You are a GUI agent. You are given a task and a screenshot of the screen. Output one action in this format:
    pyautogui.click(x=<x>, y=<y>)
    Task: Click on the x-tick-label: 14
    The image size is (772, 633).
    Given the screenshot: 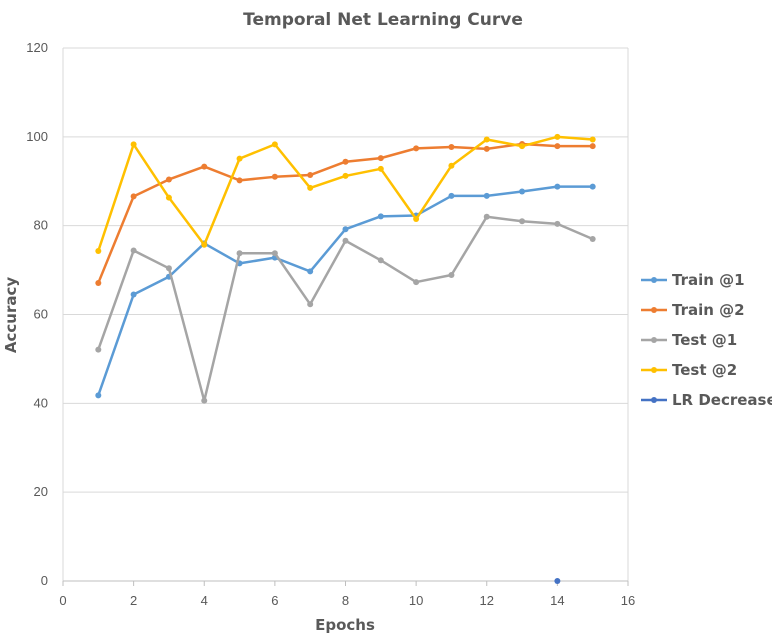 What is the action you would take?
    pyautogui.click(x=557, y=600)
    